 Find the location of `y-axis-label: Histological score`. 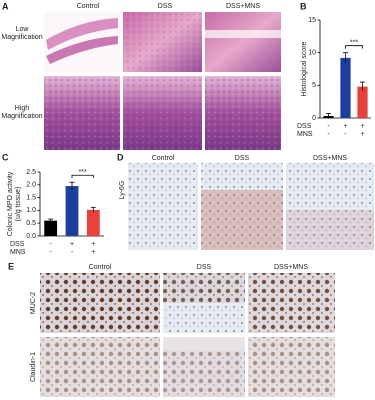

y-axis-label: Histological score is located at coordinates (304, 68).